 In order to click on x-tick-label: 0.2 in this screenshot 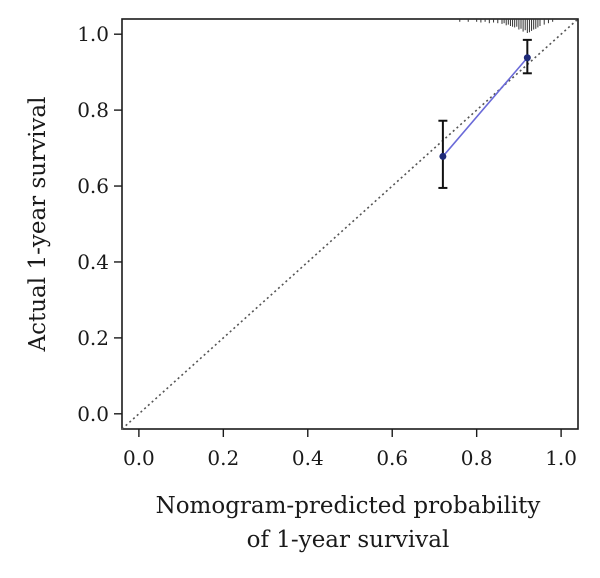, I will do `click(223, 458)`.